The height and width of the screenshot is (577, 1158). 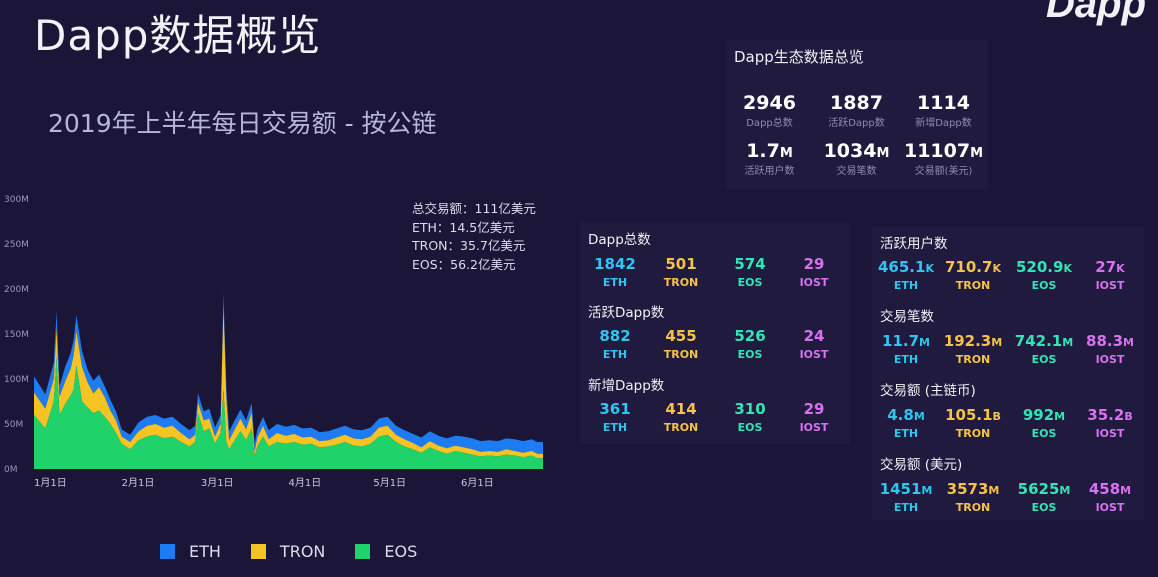 I want to click on stat-eth: 11.7M ETH, so click(x=906, y=349).